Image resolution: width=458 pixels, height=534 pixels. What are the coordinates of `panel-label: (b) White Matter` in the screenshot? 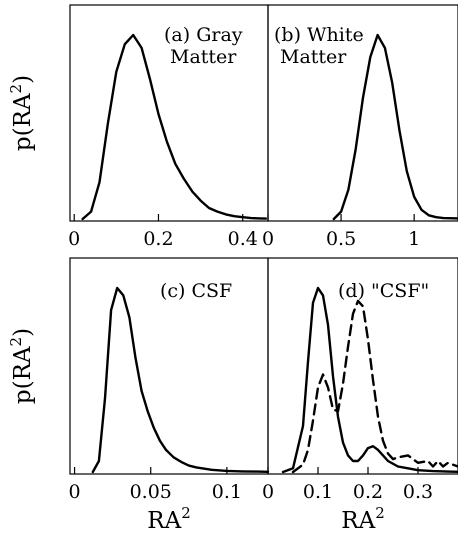 It's located at (319, 46).